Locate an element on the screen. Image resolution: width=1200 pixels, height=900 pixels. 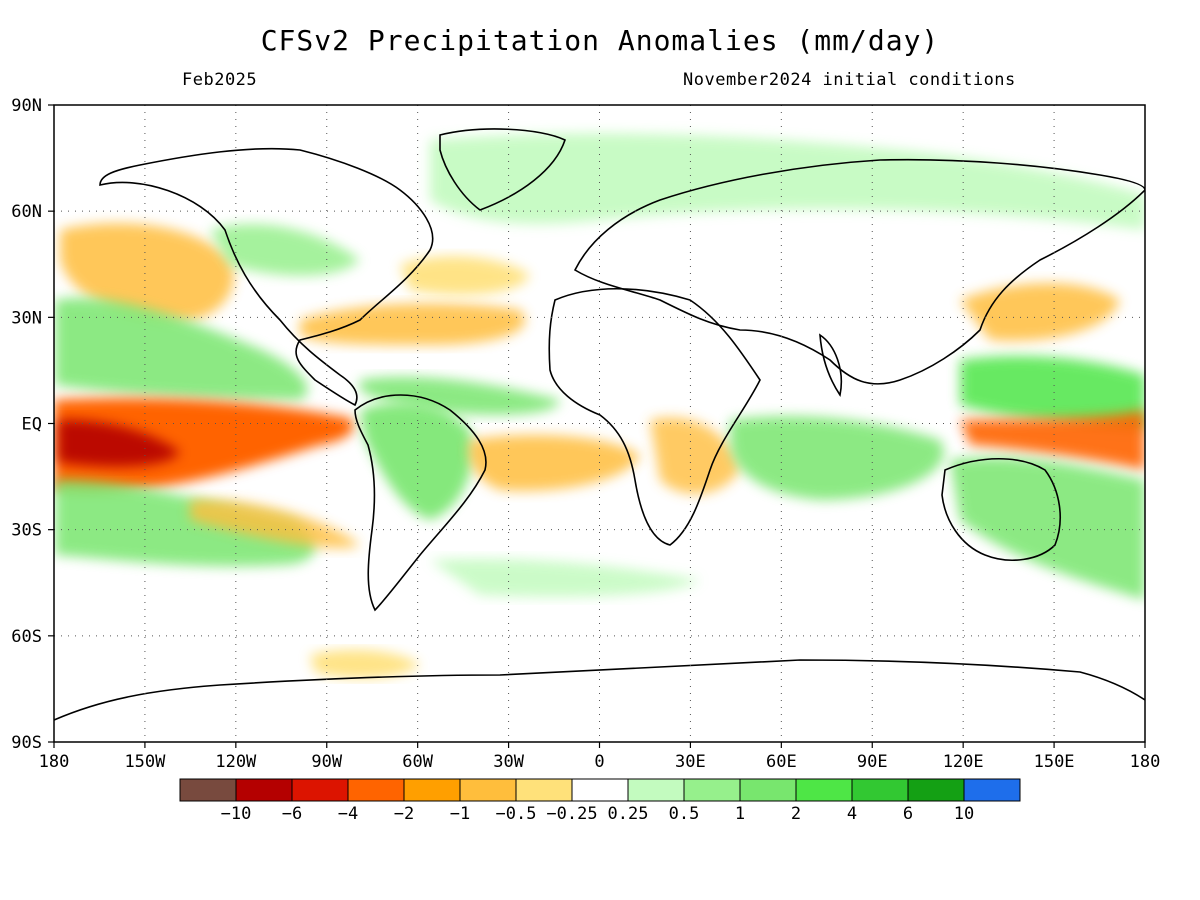
wet-indian-ocean is located at coordinates (837, 458).